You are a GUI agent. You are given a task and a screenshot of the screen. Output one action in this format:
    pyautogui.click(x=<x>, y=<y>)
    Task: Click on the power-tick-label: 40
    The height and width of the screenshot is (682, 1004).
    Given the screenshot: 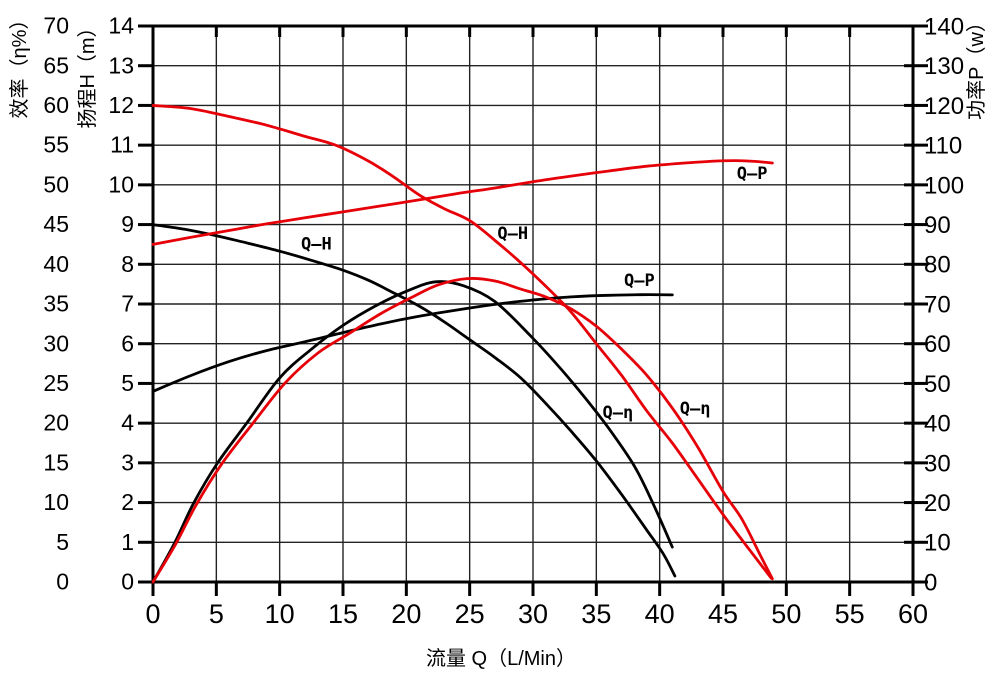 What is the action you would take?
    pyautogui.click(x=937, y=424)
    